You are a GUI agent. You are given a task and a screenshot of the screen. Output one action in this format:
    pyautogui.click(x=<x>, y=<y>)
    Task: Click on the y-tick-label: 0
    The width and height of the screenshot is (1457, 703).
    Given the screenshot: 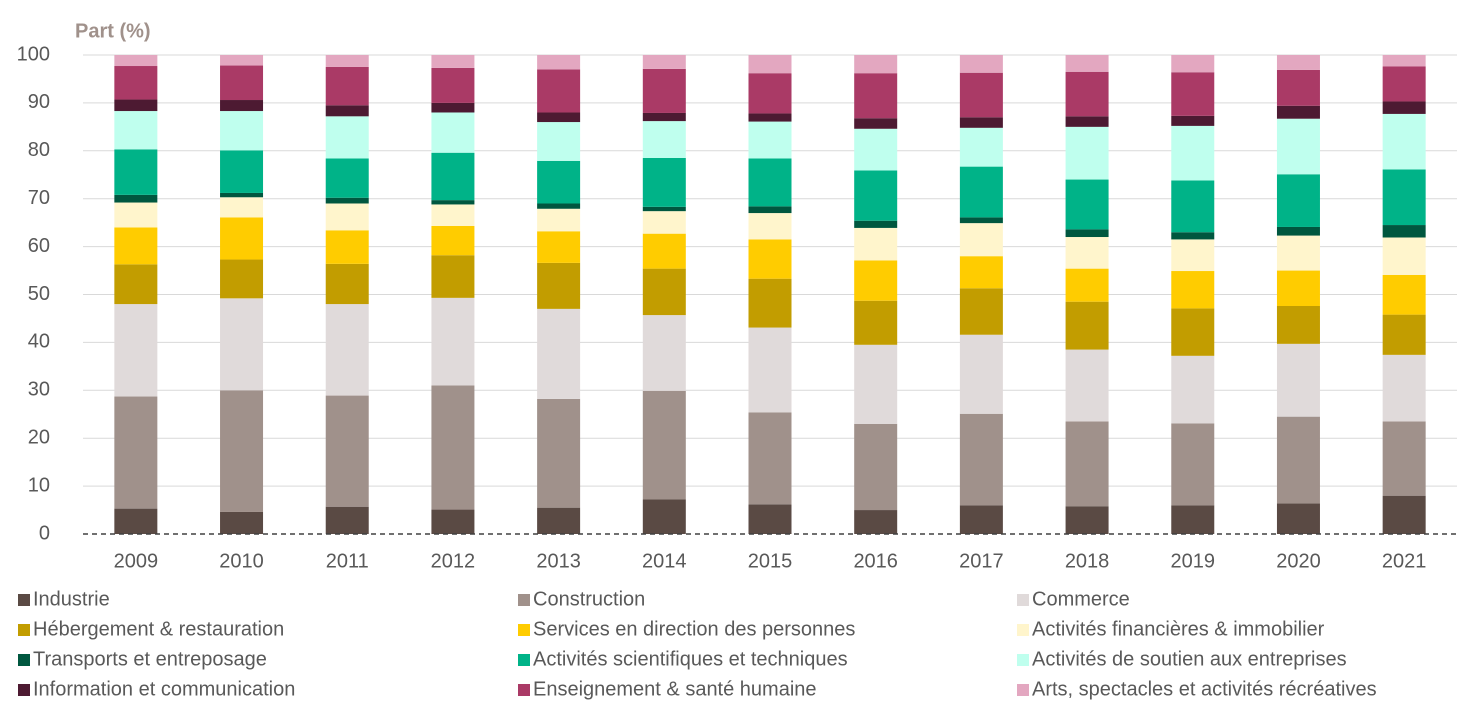 What is the action you would take?
    pyautogui.click(x=44, y=533)
    